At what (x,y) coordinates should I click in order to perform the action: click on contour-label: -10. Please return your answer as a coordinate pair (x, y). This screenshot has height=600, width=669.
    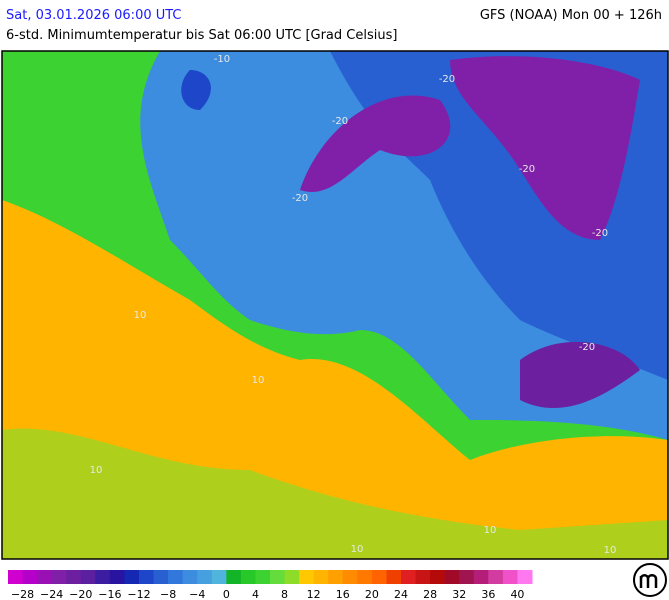
    Looking at the image, I should click on (222, 59).